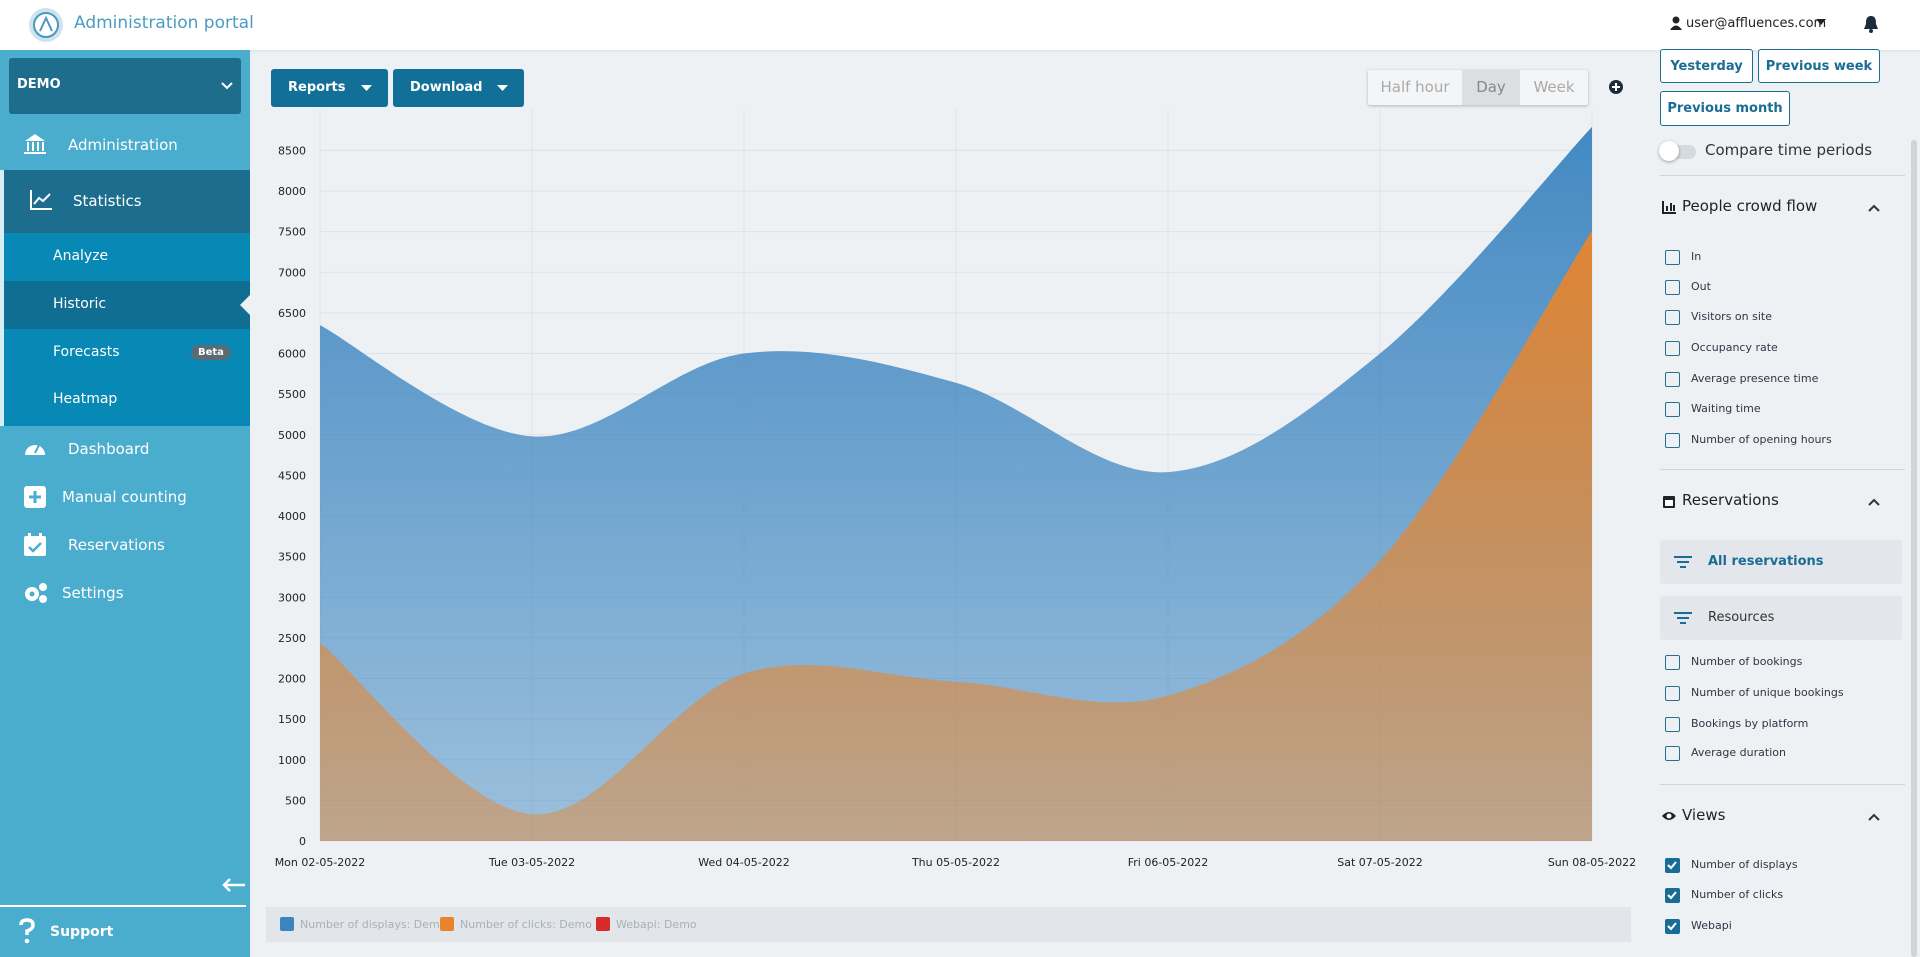 This screenshot has height=957, width=1920. What do you see at coordinates (81, 256) in the screenshot?
I see `submenu-item: Analyze` at bounding box center [81, 256].